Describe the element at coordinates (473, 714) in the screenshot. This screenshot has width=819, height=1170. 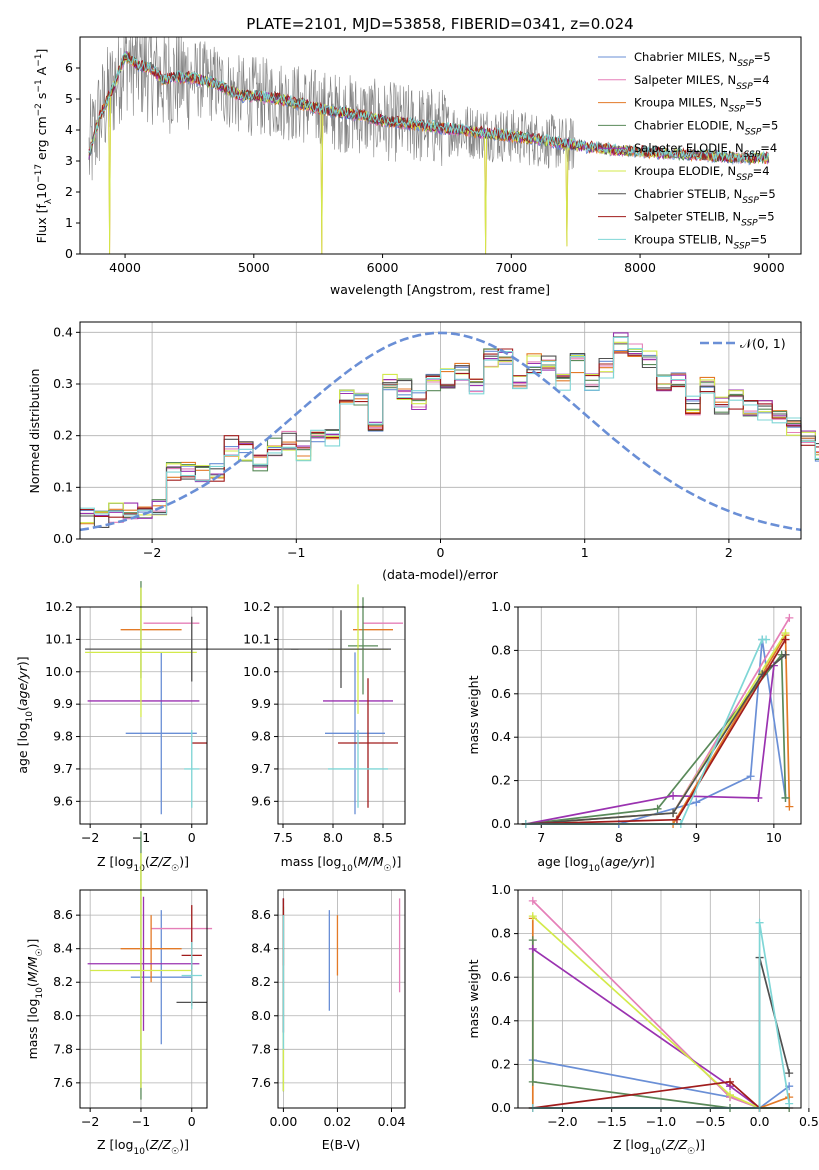
I see `y-axis-label: mass weight` at that location.